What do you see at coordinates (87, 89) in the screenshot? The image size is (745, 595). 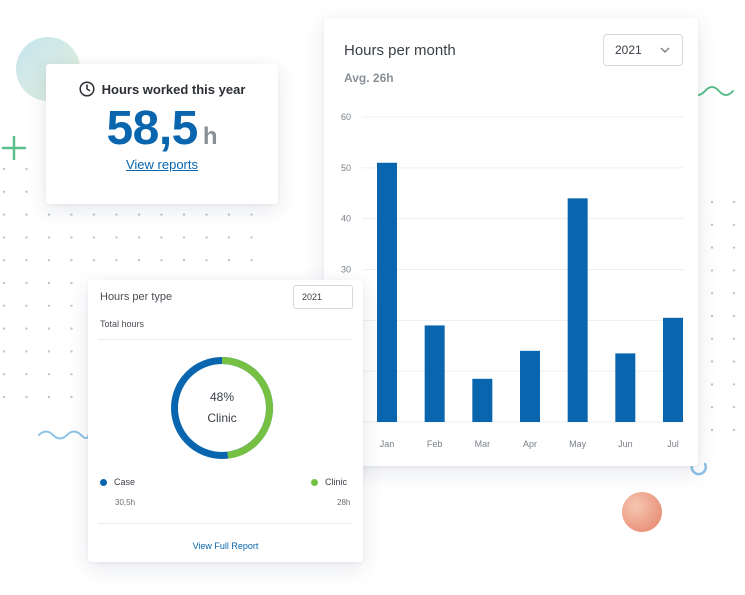 I see `clock-icon` at bounding box center [87, 89].